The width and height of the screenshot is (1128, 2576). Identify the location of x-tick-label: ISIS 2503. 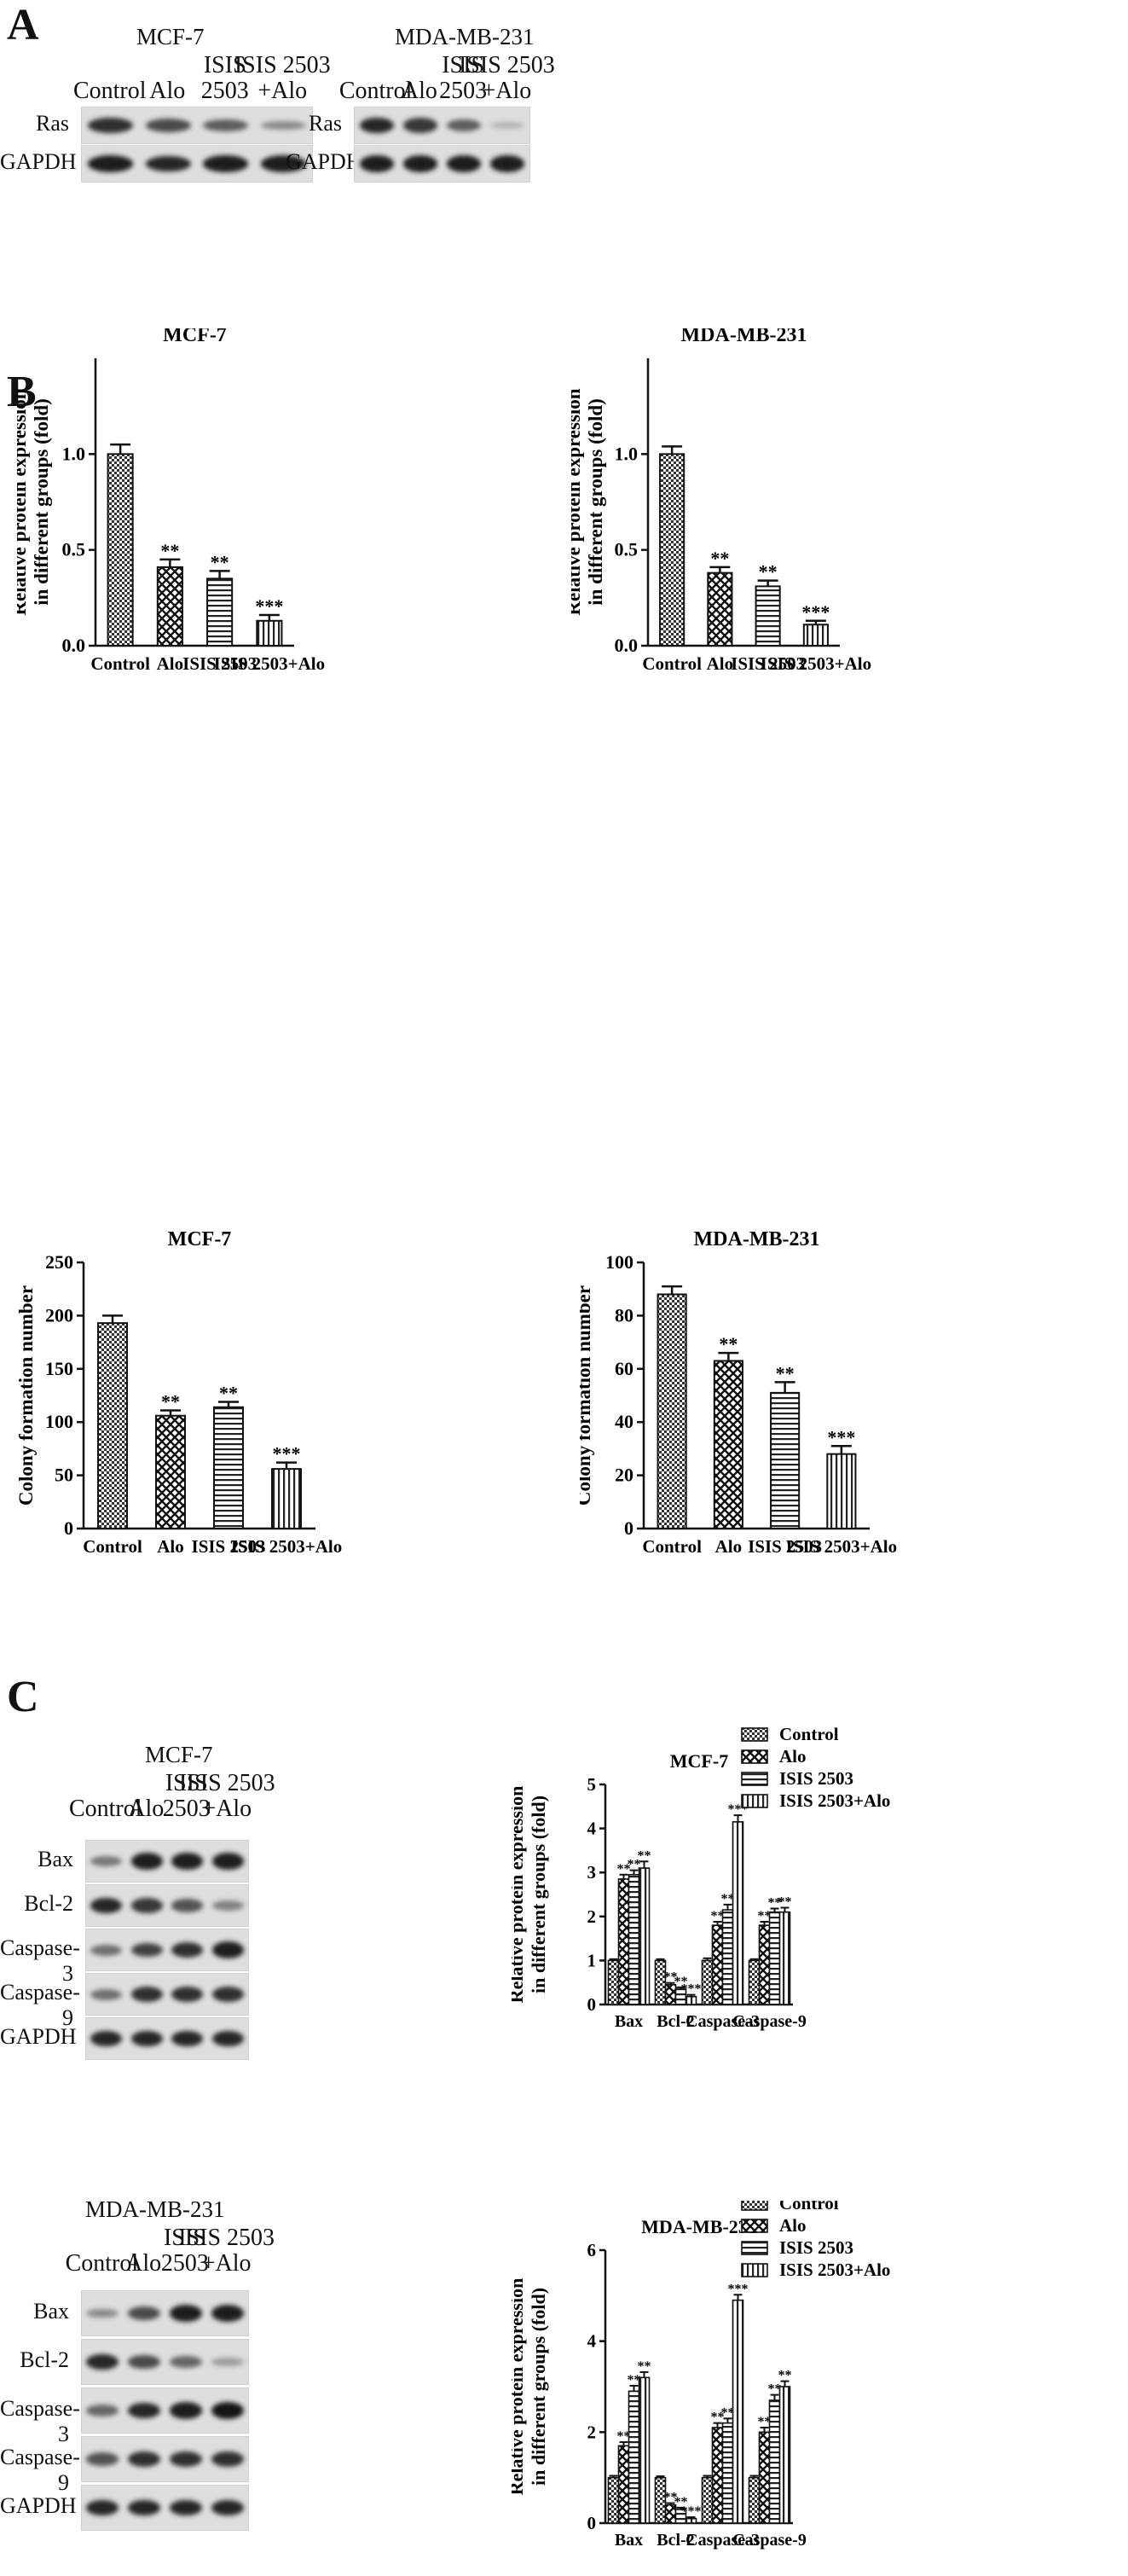
(785, 1546).